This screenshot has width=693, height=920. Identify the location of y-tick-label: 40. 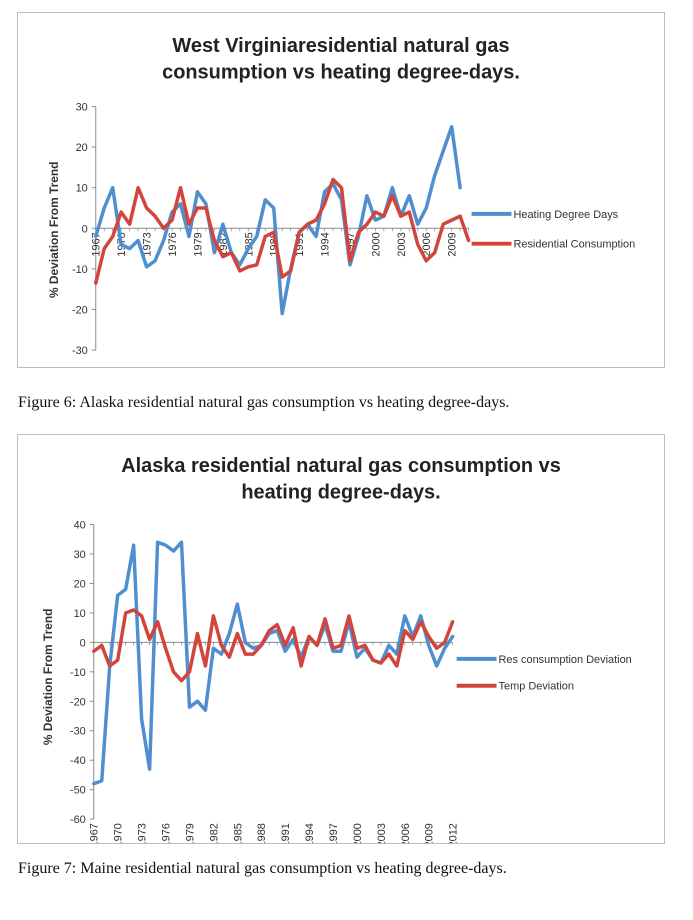
(80, 526).